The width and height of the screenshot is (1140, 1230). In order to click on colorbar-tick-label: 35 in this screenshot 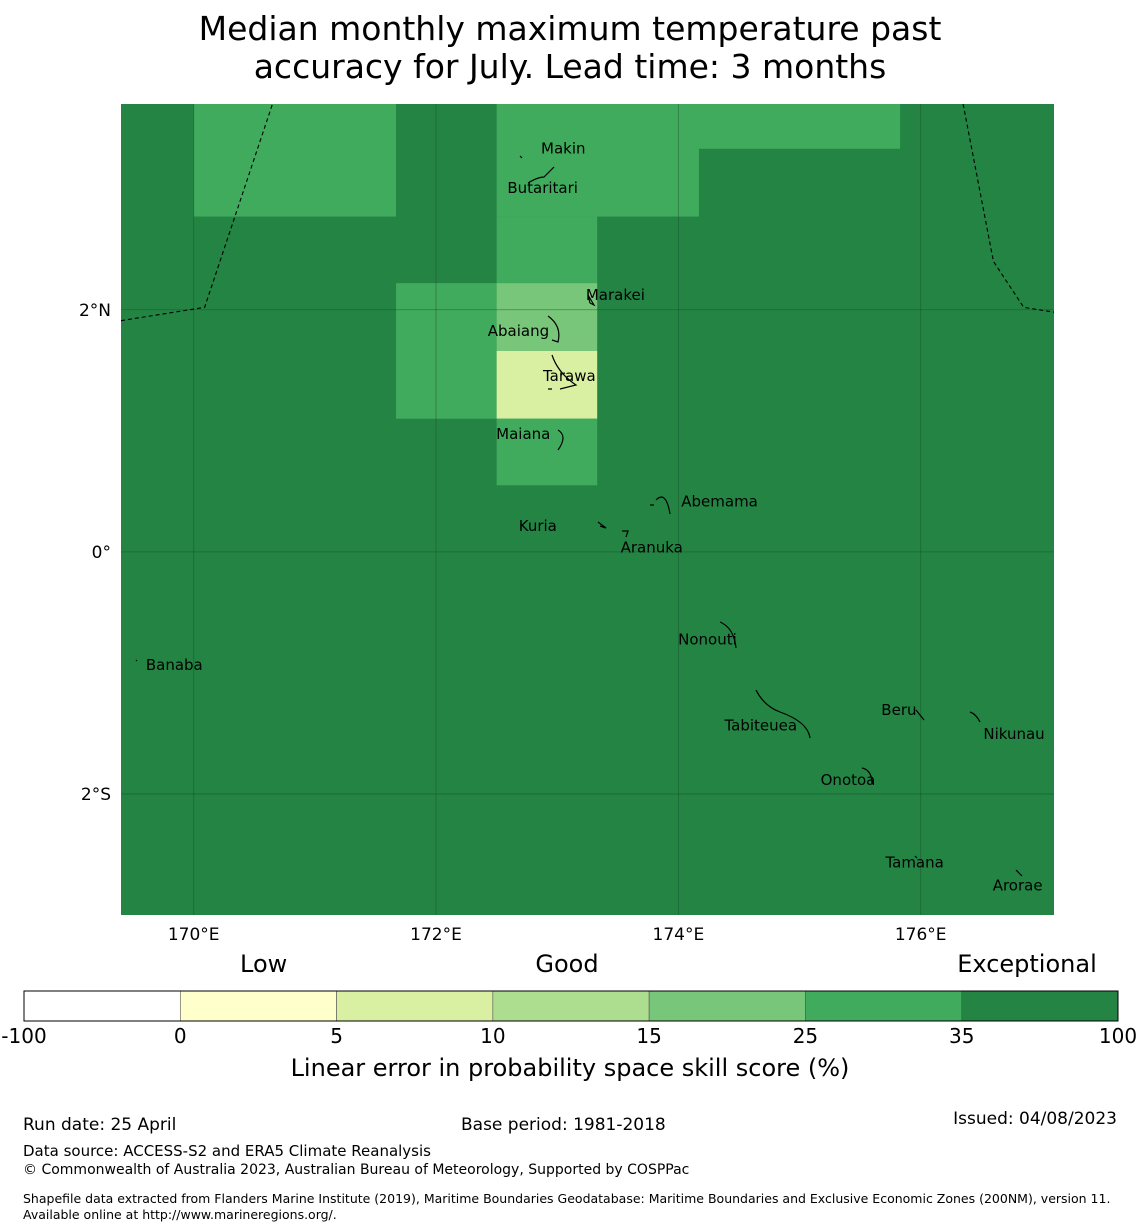, I will do `click(961, 1036)`.